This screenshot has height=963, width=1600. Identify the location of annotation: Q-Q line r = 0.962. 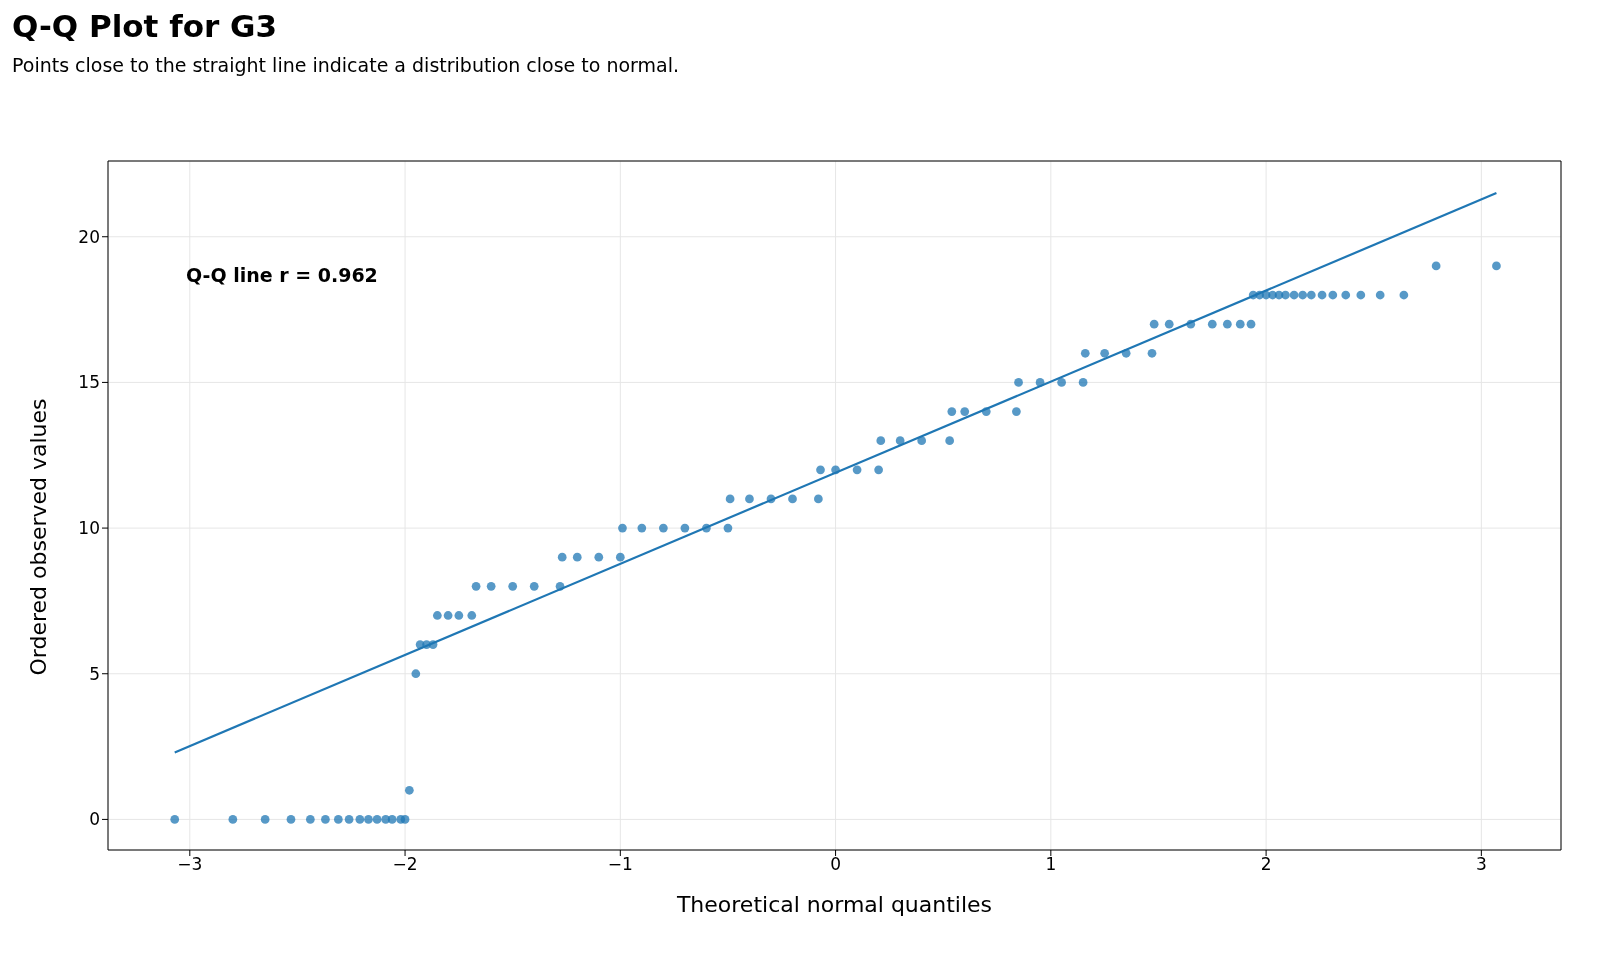
(282, 275).